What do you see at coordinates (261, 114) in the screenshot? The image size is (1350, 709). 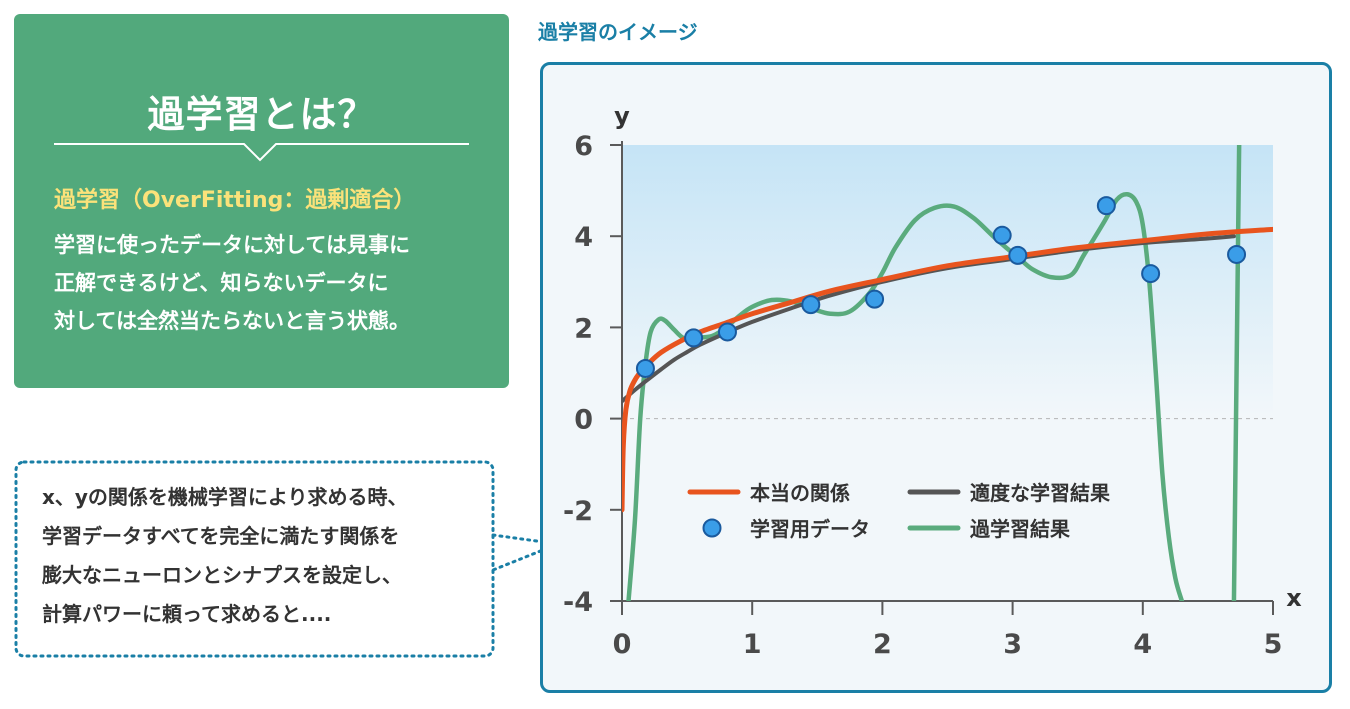 I see `definition-title: 過学習とは？` at bounding box center [261, 114].